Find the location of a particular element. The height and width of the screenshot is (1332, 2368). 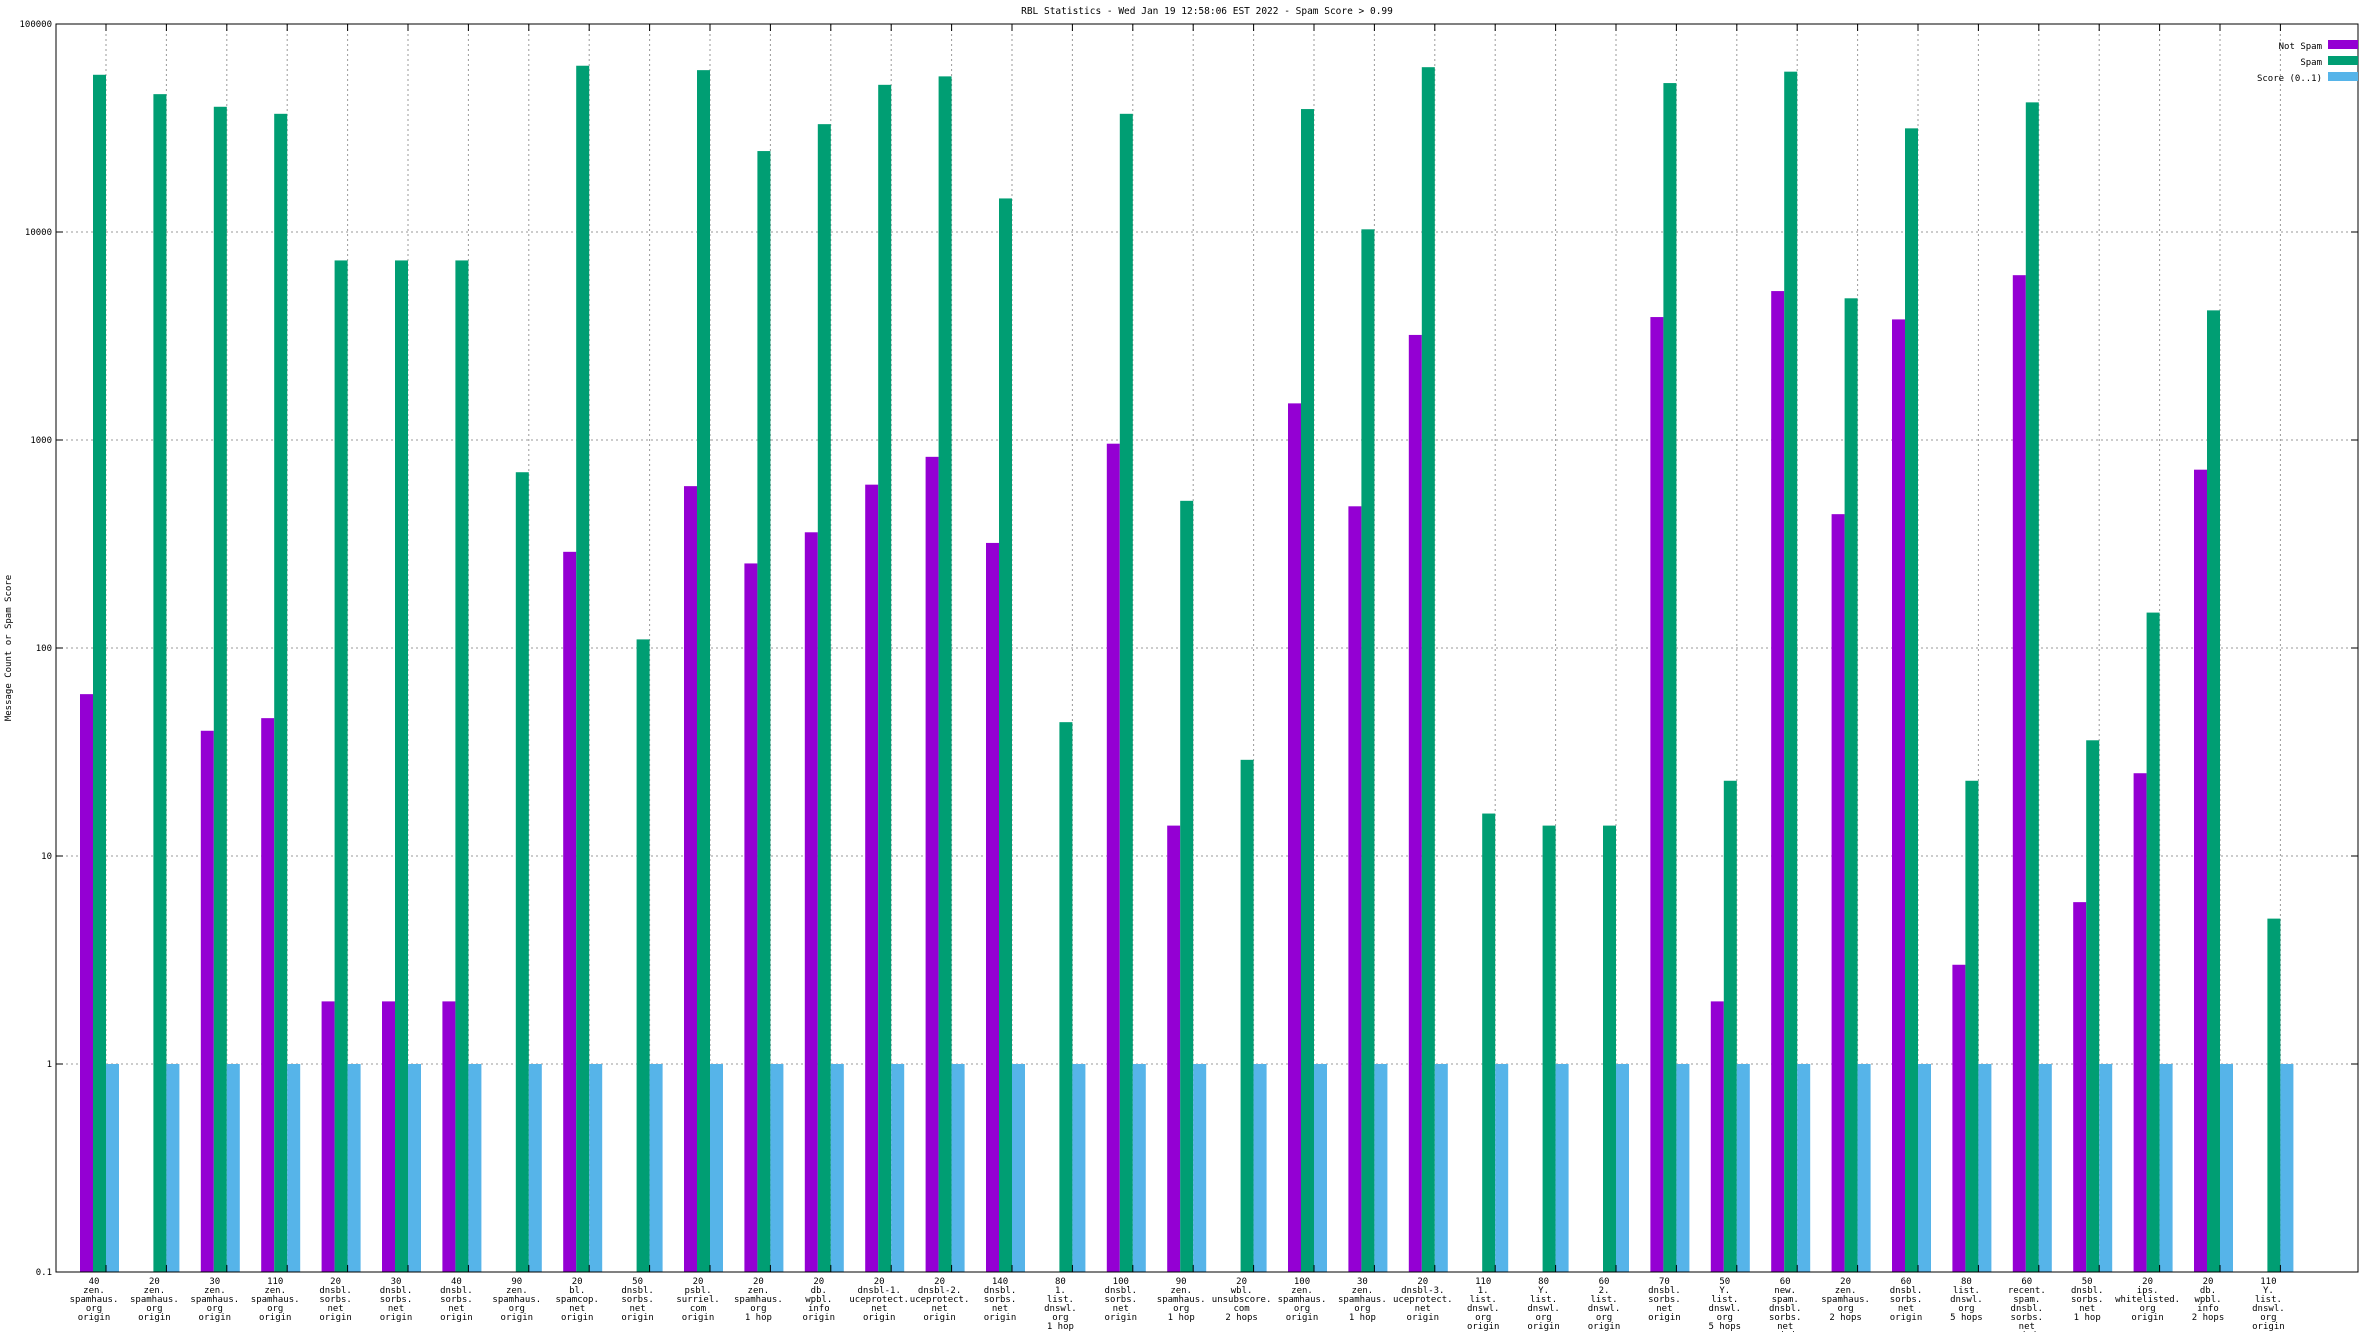

x-tick-label: 1. is located at coordinates (1483, 1291).